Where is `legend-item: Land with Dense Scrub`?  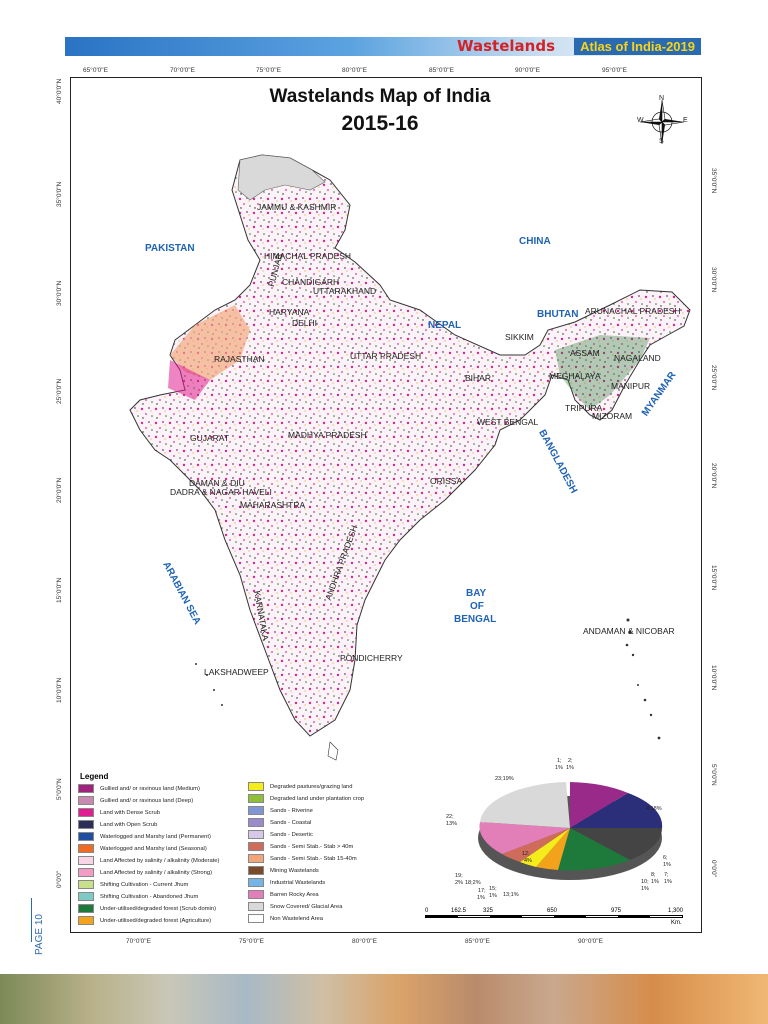
legend-item: Land with Dense Scrub is located at coordinates (119, 812).